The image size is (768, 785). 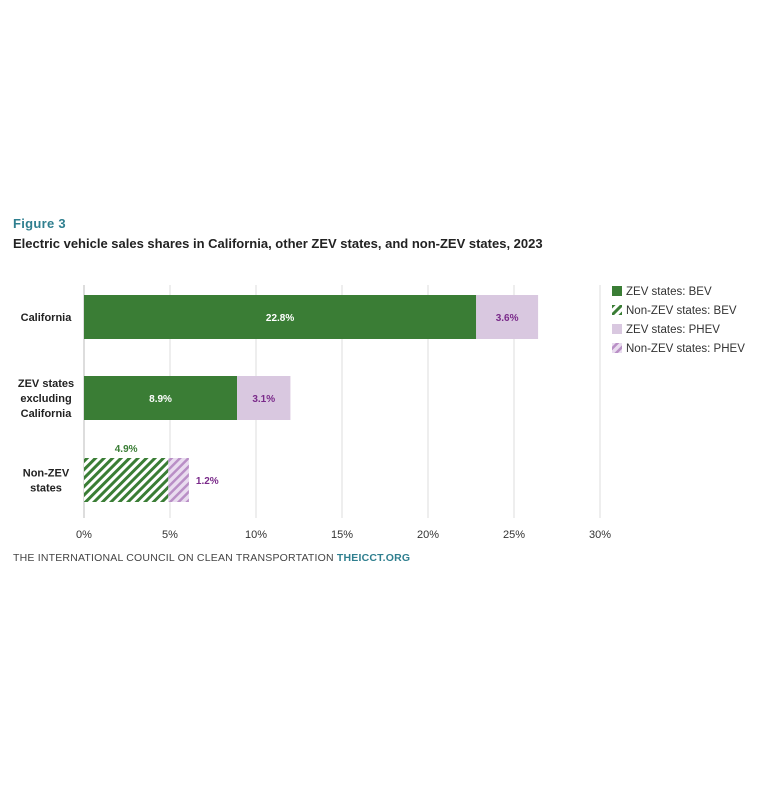 I want to click on x-tick-label: 10%, so click(x=256, y=535).